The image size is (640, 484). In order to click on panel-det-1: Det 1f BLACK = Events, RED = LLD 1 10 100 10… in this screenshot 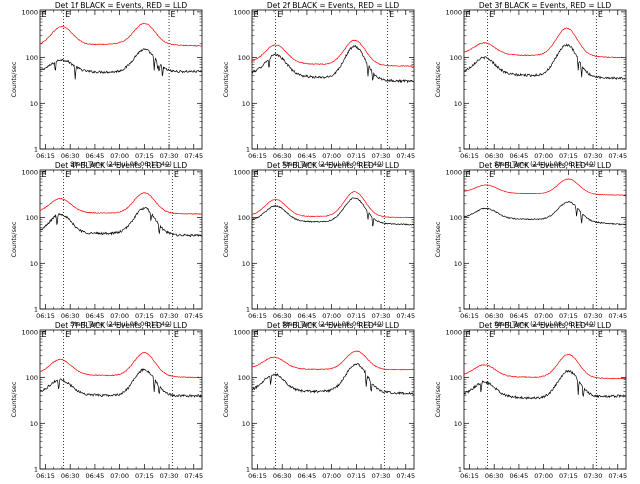, I will do `click(106, 84)`.